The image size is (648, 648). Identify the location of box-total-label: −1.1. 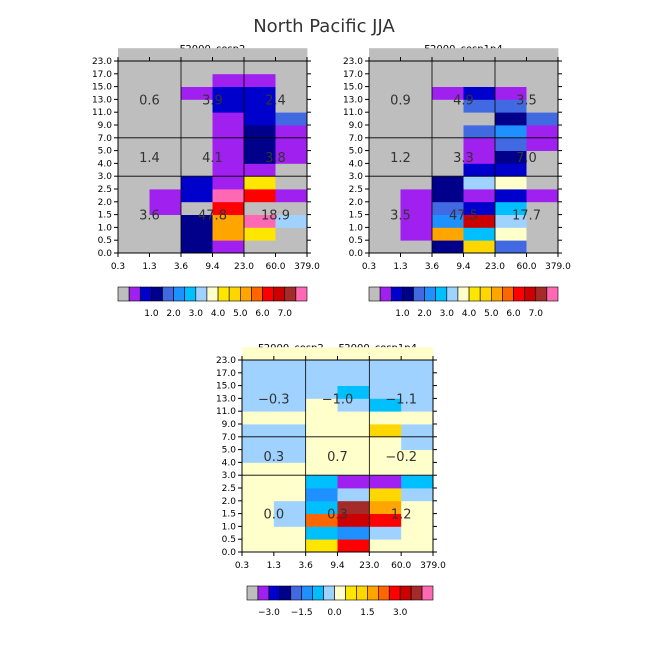
(401, 399).